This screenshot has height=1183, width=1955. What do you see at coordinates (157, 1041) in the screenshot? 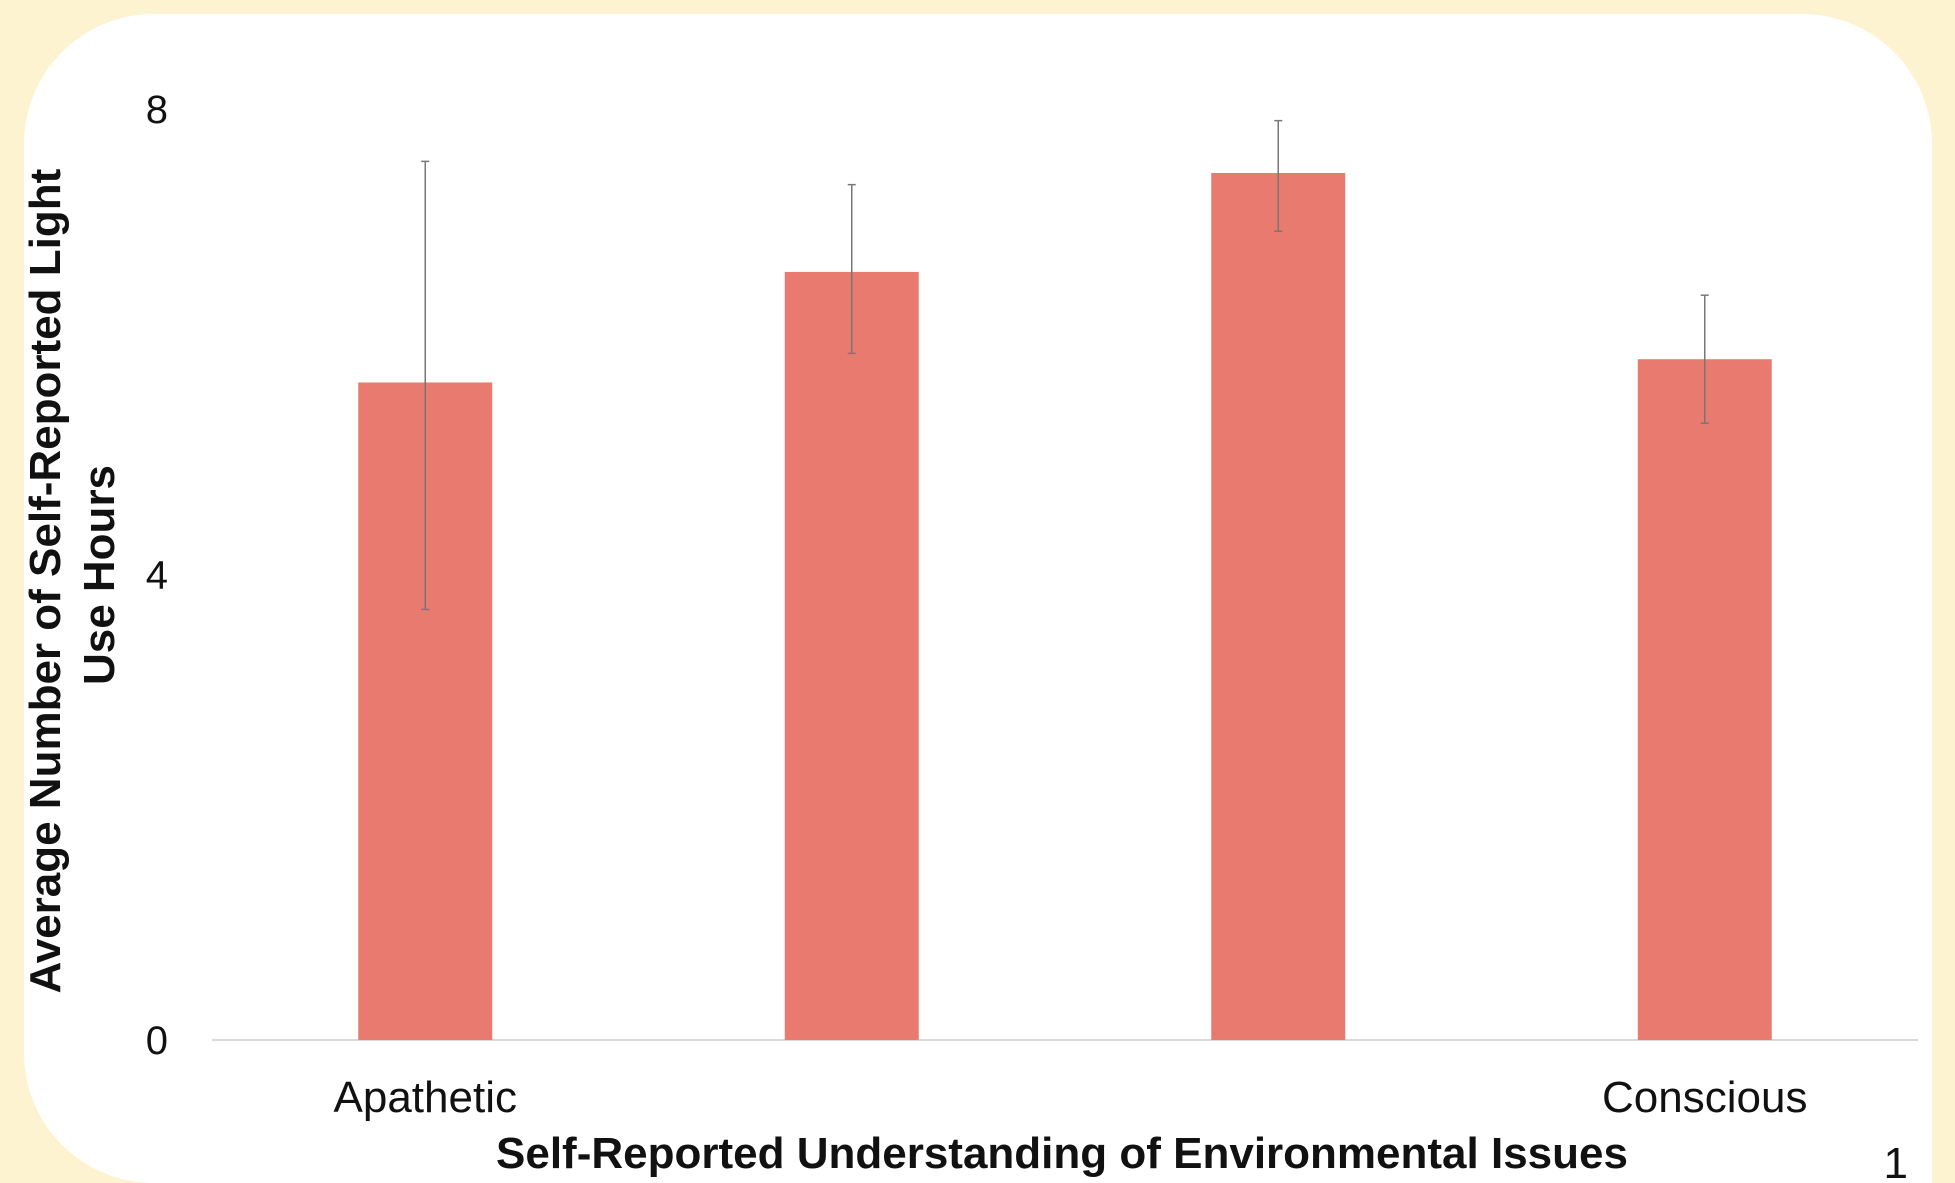
I see `y-tick-label: 0` at bounding box center [157, 1041].